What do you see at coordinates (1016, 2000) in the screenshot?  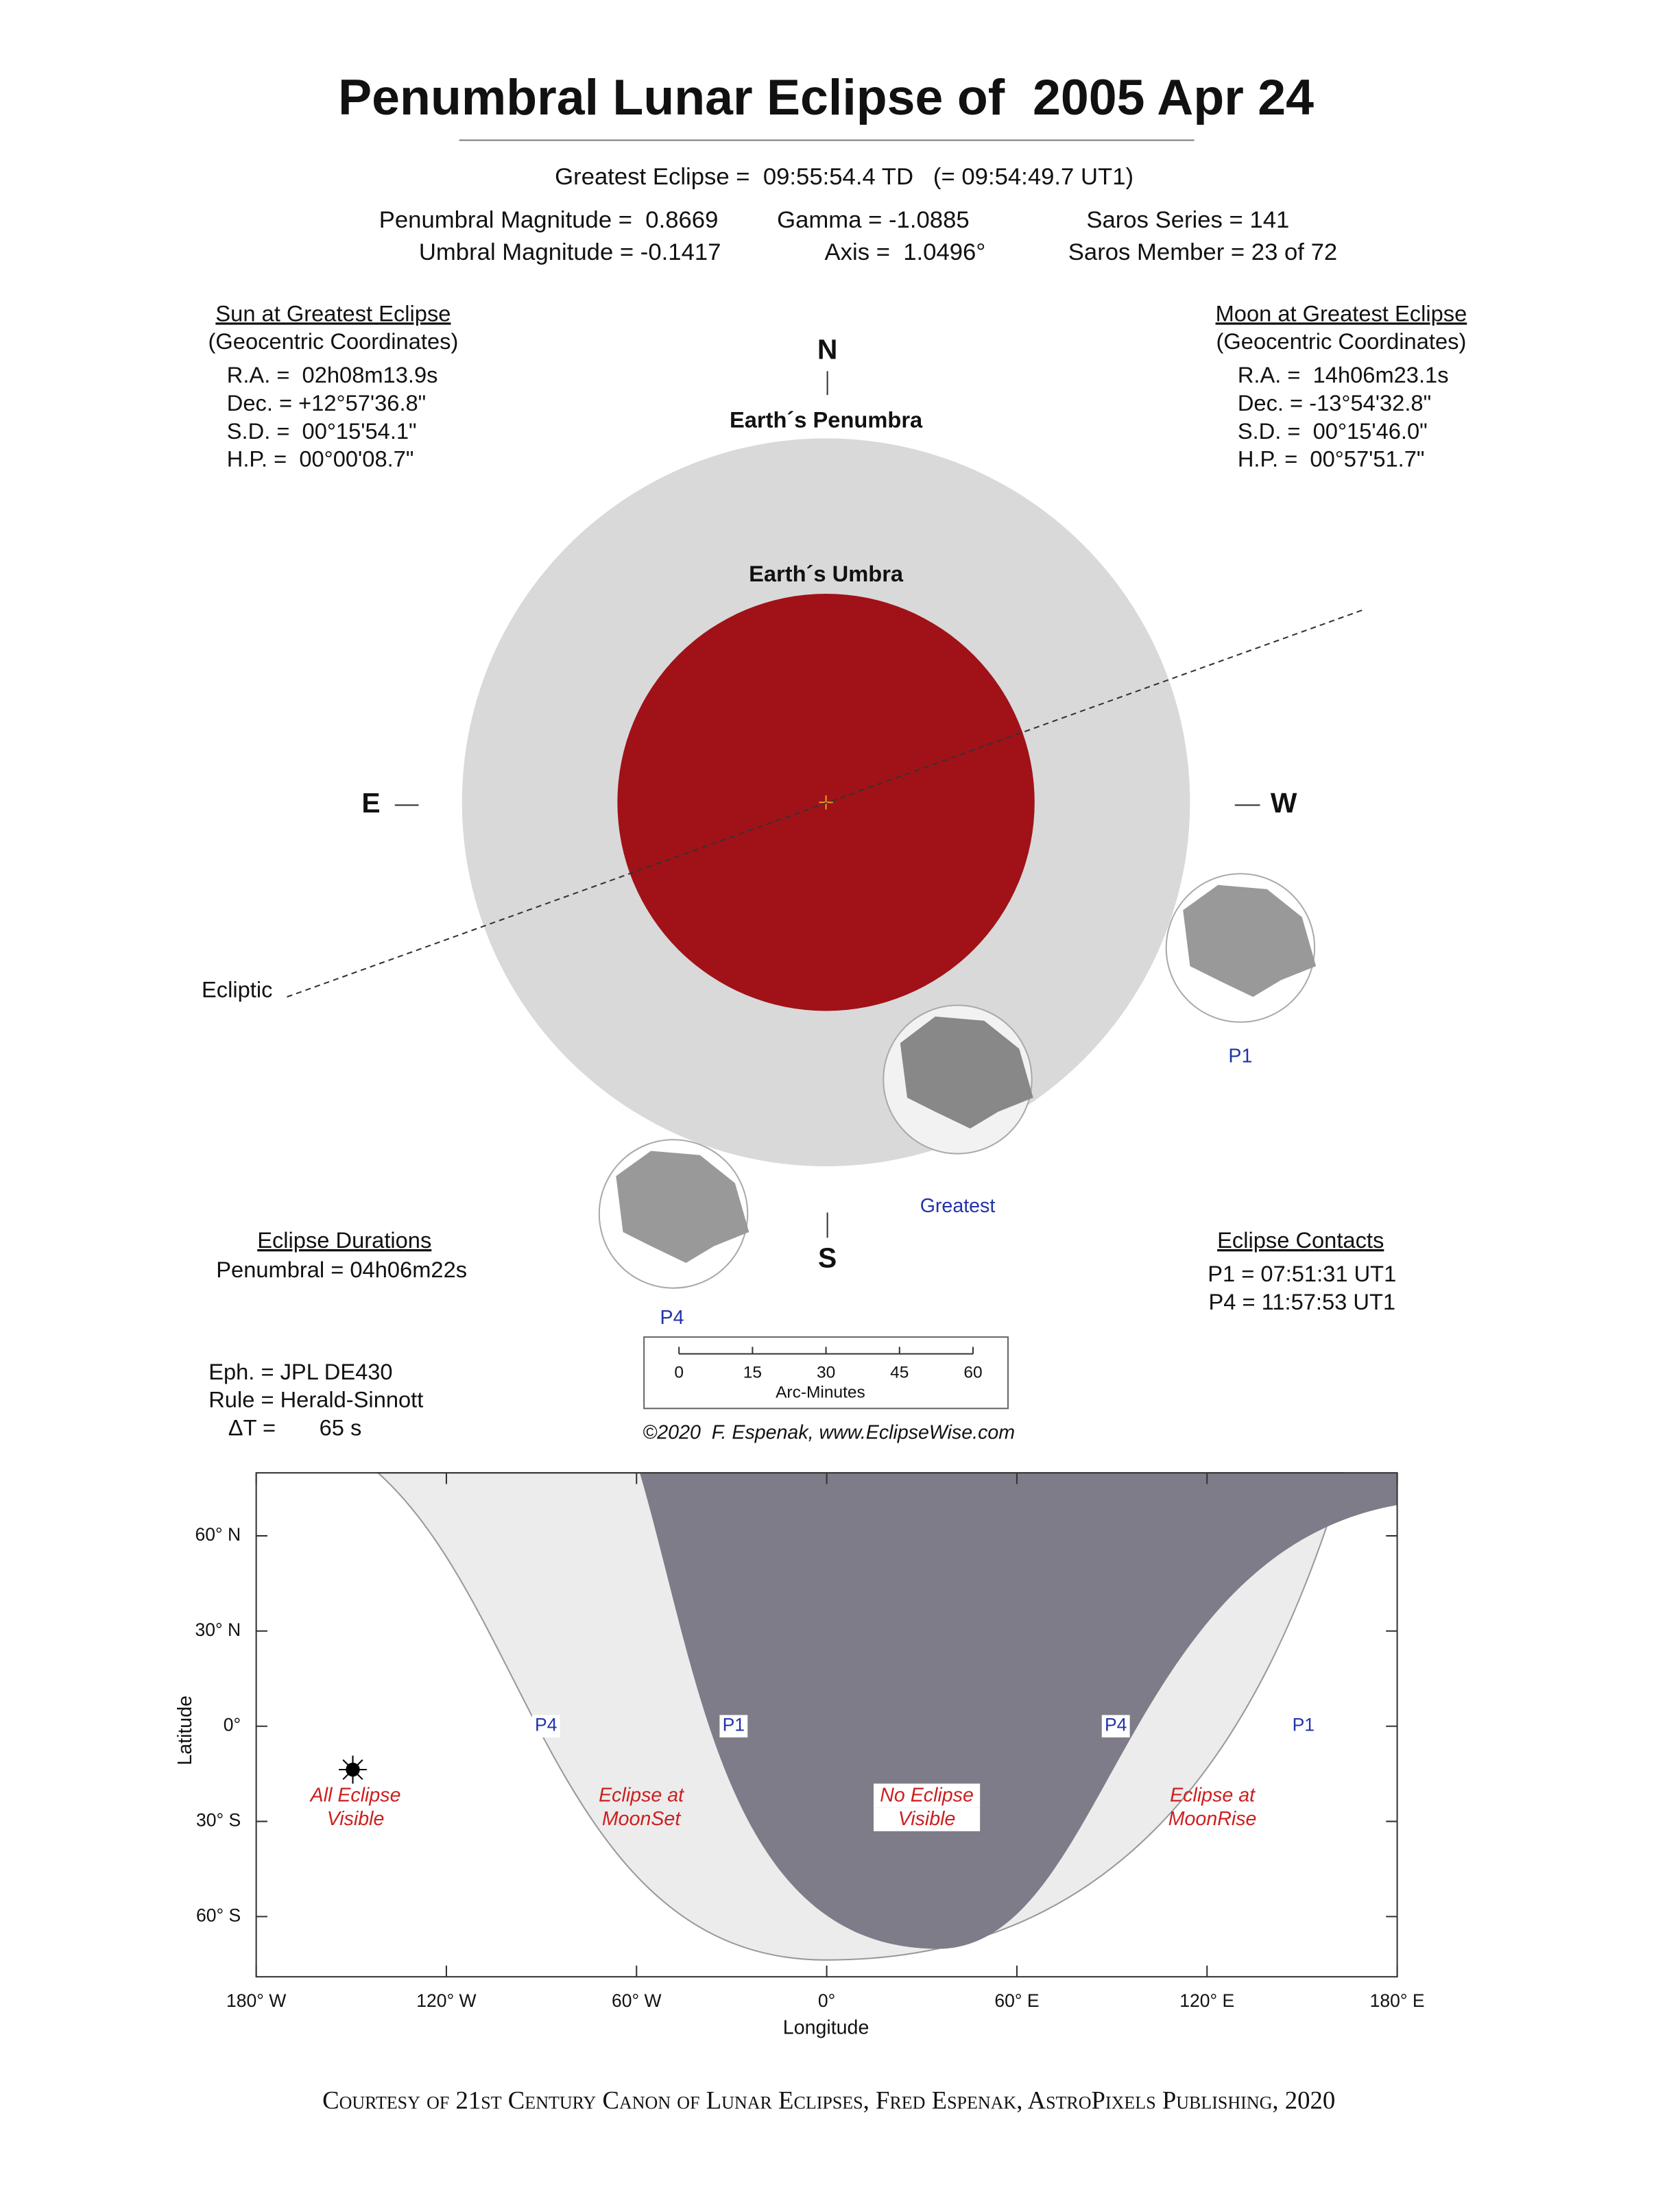 I see `lon-tick-label: 60° E` at bounding box center [1016, 2000].